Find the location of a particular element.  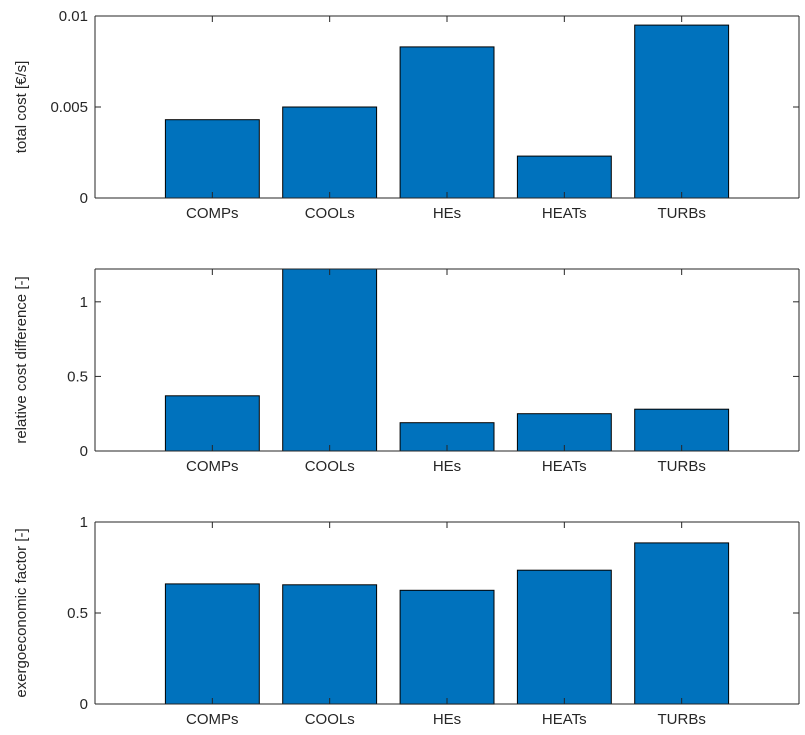

subplot-2-bar-turbs is located at coordinates (682, 430).